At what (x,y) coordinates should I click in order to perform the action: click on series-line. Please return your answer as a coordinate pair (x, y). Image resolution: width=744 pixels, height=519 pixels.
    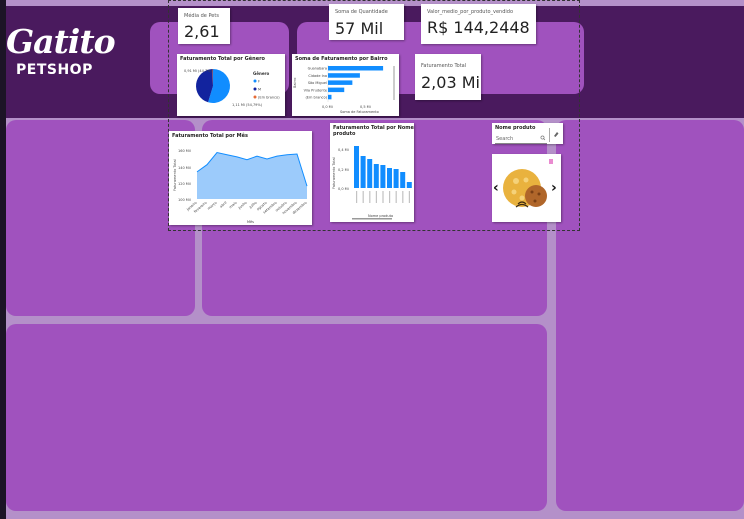
    Looking at the image, I should click on (252, 169).